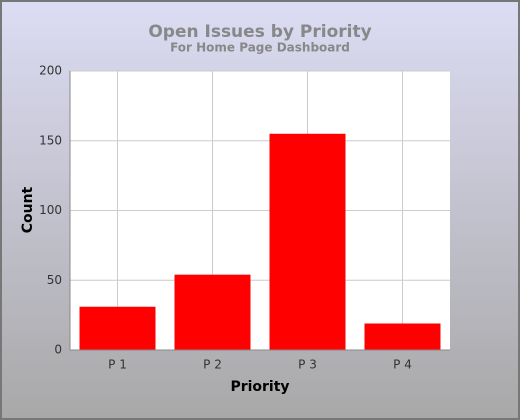 This screenshot has width=520, height=420. What do you see at coordinates (58, 350) in the screenshot?
I see `y-tick-label: 0` at bounding box center [58, 350].